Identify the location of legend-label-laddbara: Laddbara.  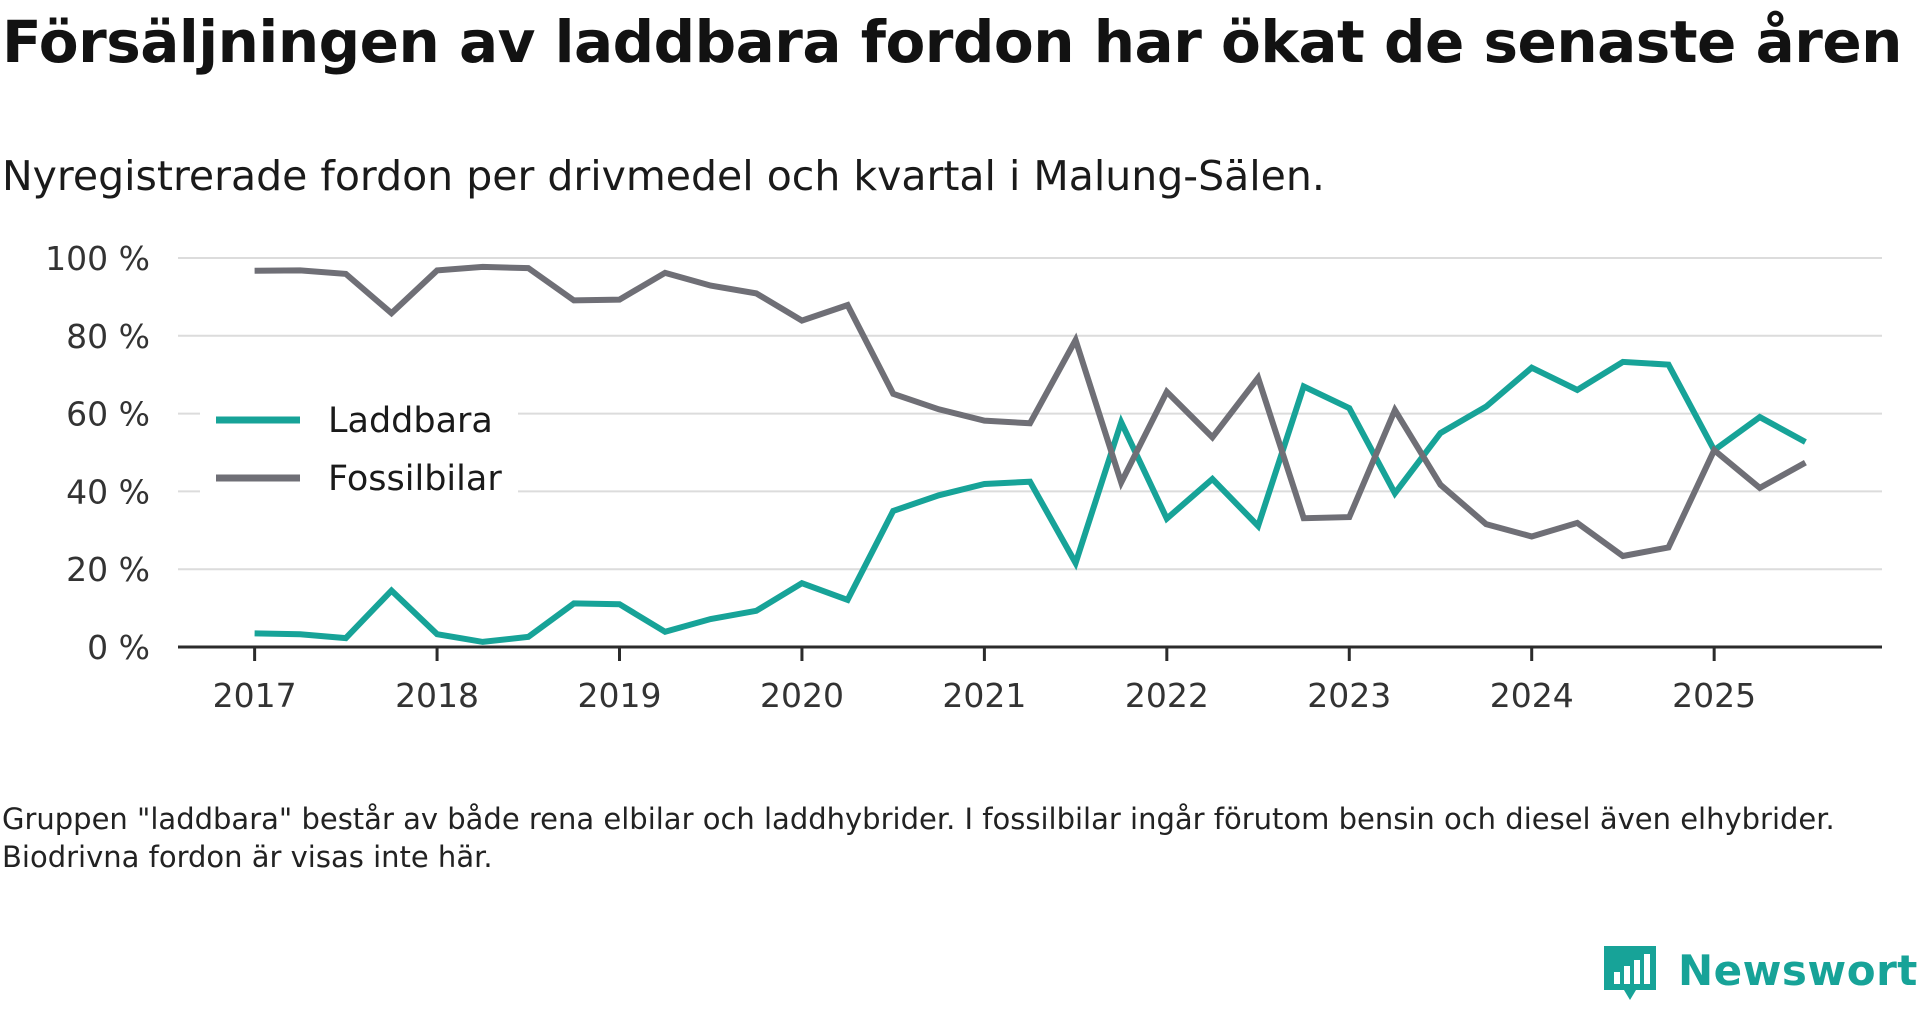
(410, 421).